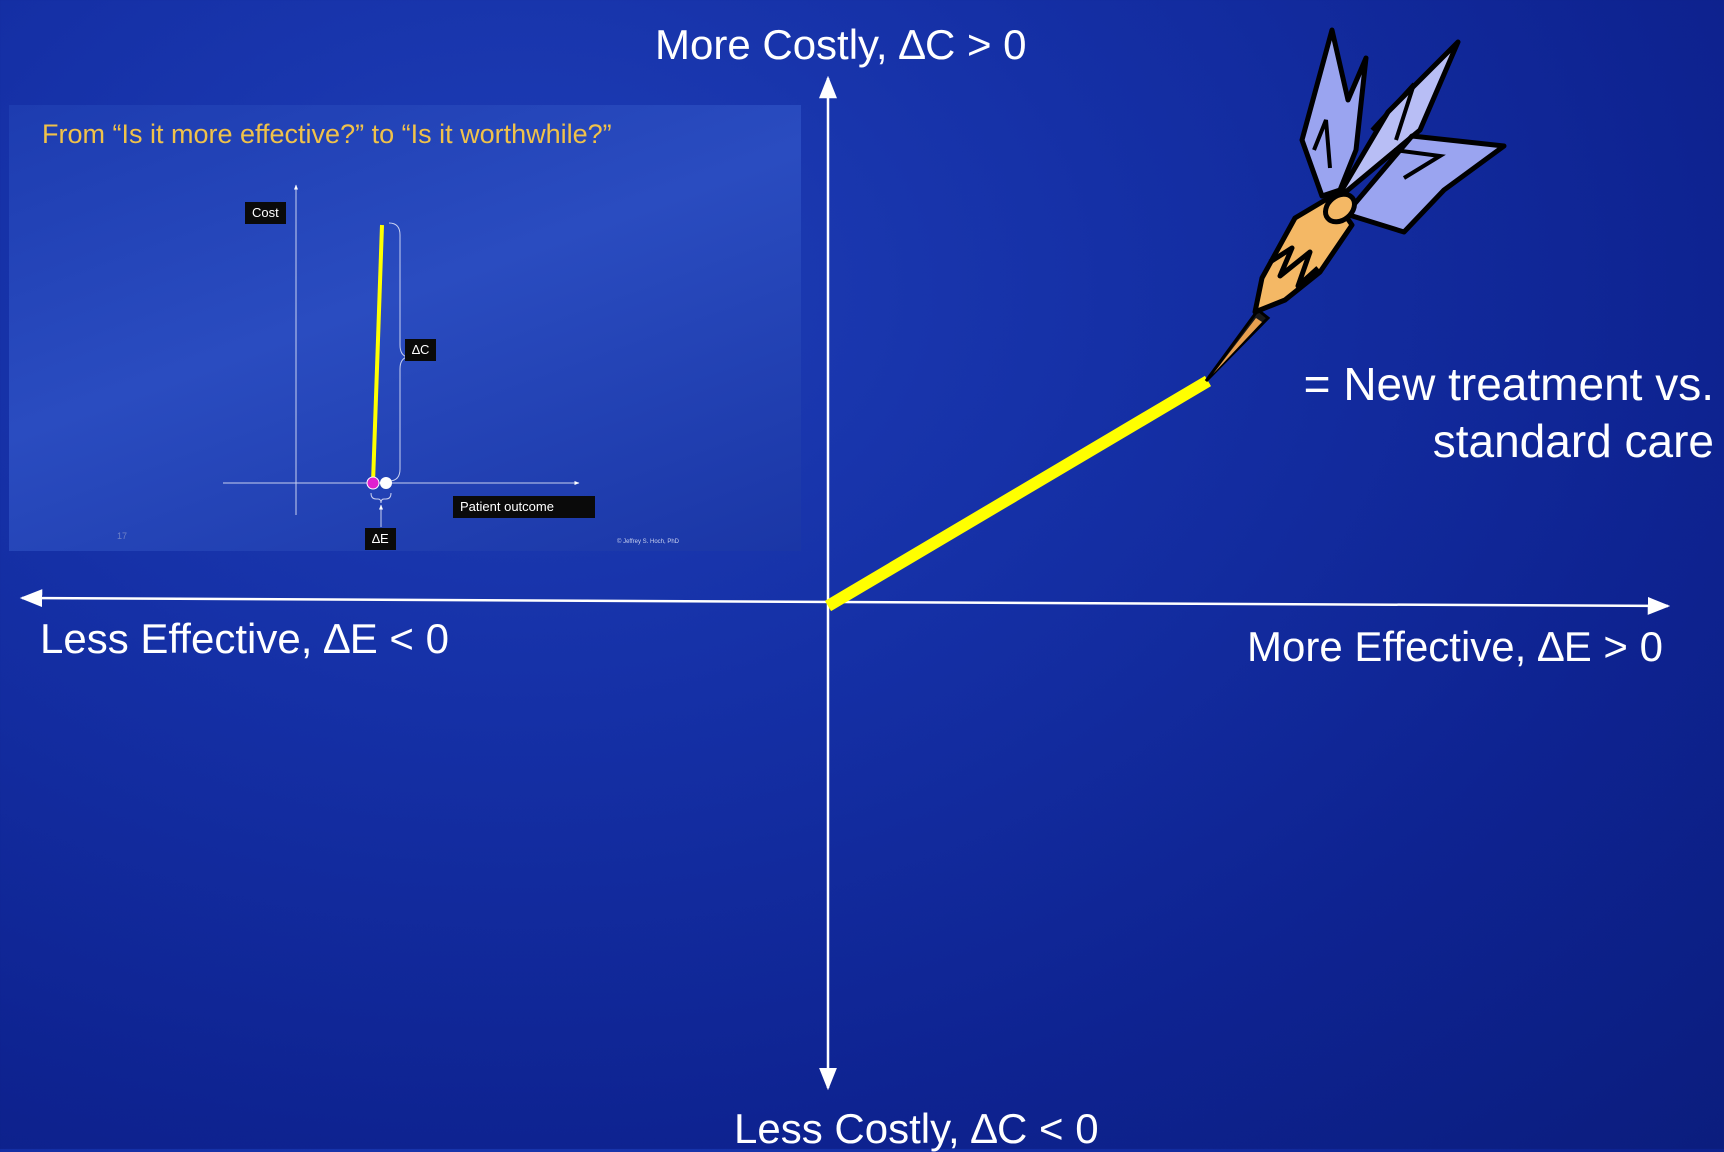  Describe the element at coordinates (265, 213) in the screenshot. I see `inset-cost-tag: Cost` at that location.